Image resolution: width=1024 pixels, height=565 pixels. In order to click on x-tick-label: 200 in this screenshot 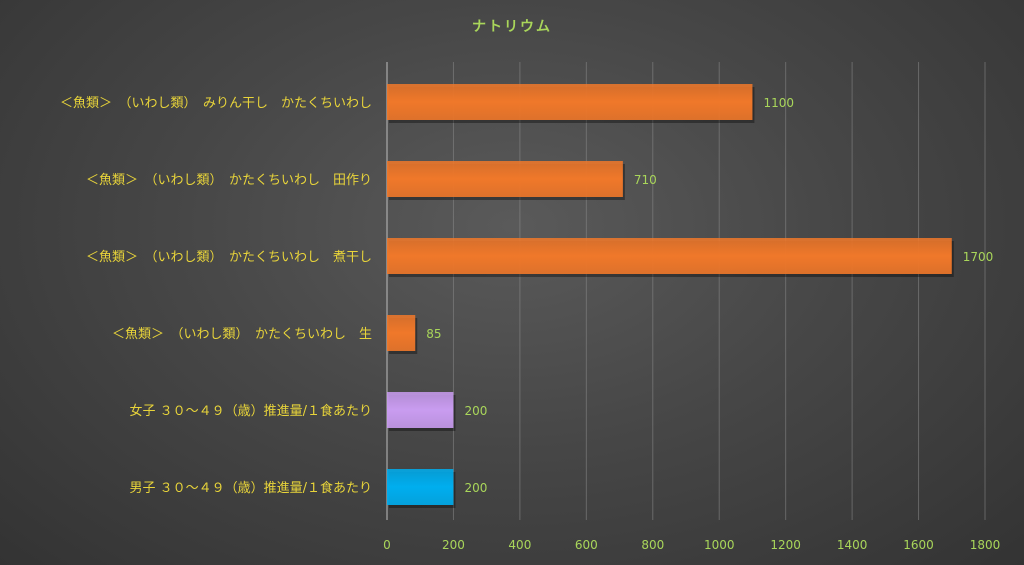, I will do `click(453, 545)`.